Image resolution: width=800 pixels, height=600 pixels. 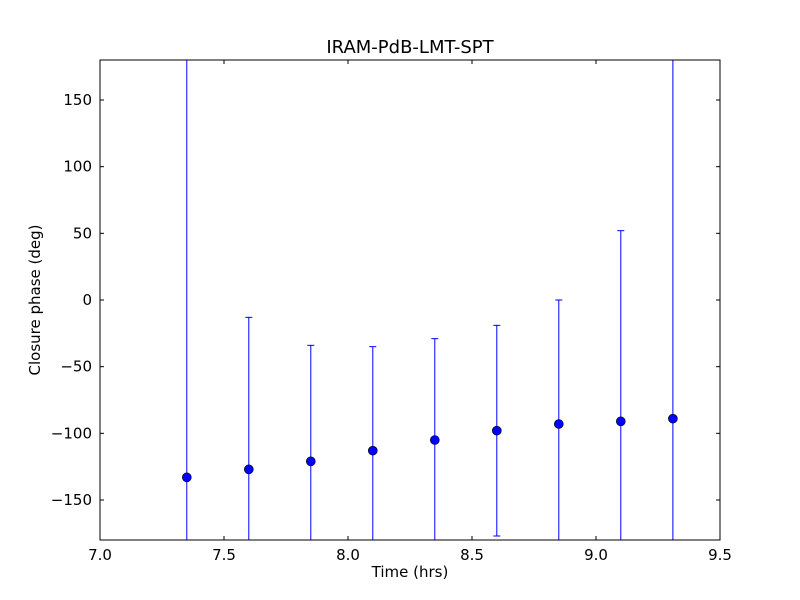 I want to click on x-tick-label: 7.0, so click(x=100, y=555).